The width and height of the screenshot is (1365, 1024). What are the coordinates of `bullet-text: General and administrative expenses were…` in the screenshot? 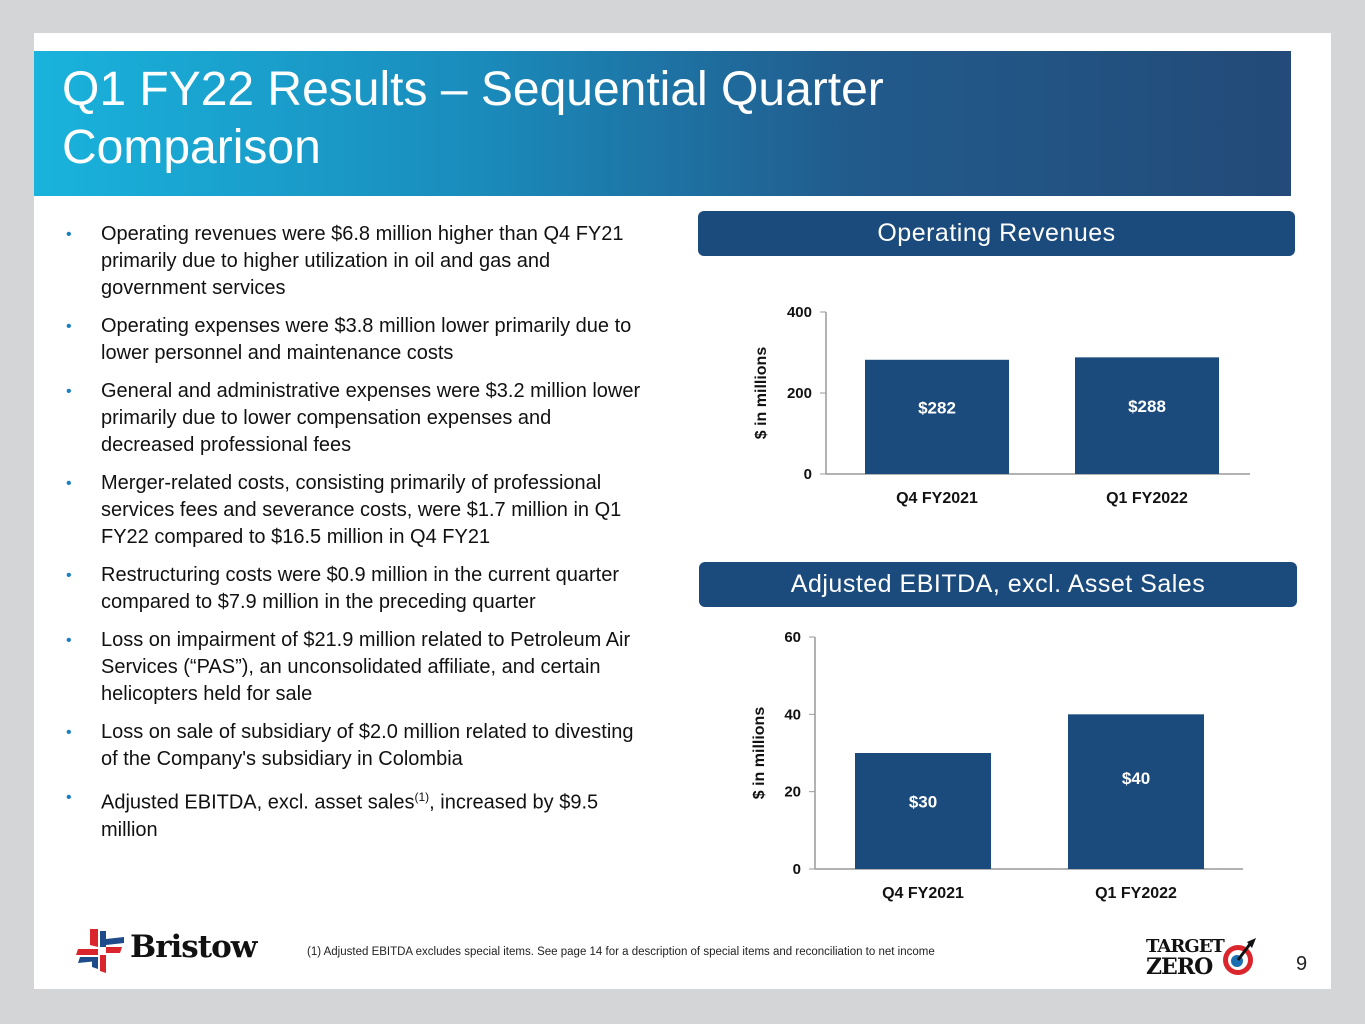 It's located at (371, 418).